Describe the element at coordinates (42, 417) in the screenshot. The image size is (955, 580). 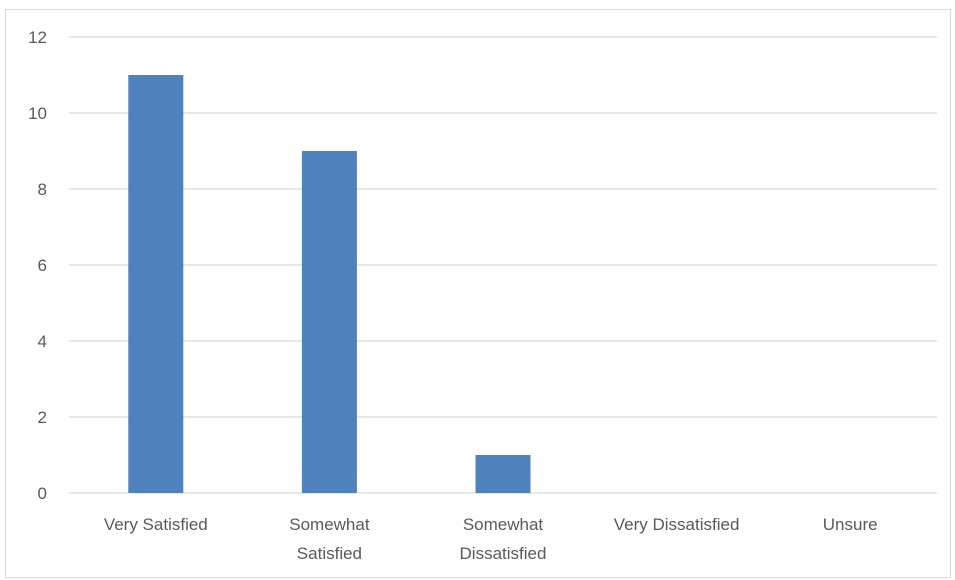
I see `y-tick-label: 2` at that location.